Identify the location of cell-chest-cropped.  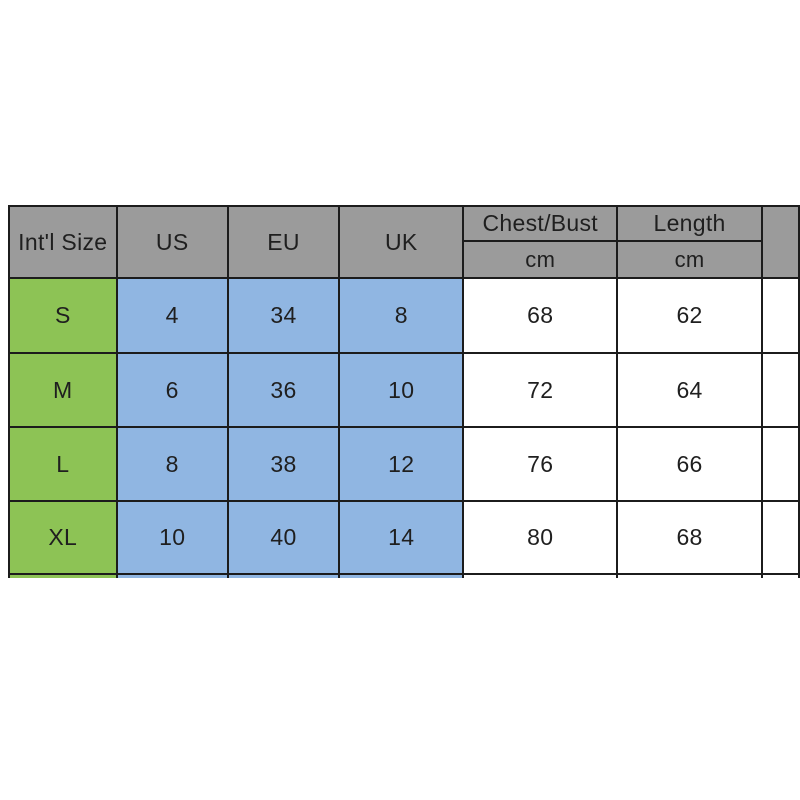
(540, 575).